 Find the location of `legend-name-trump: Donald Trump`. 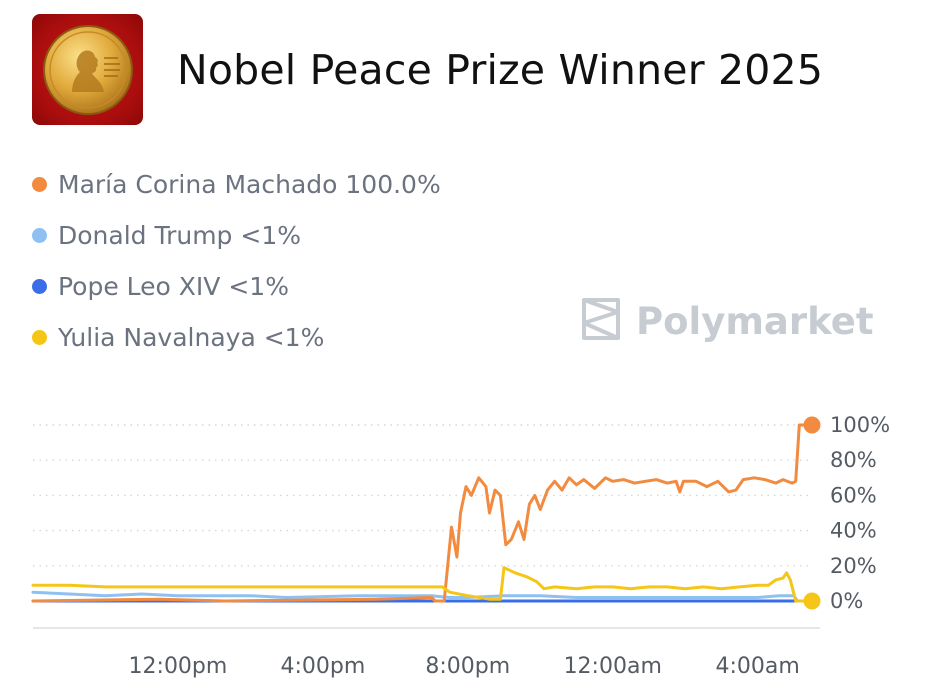

legend-name-trump: Donald Trump is located at coordinates (145, 235).